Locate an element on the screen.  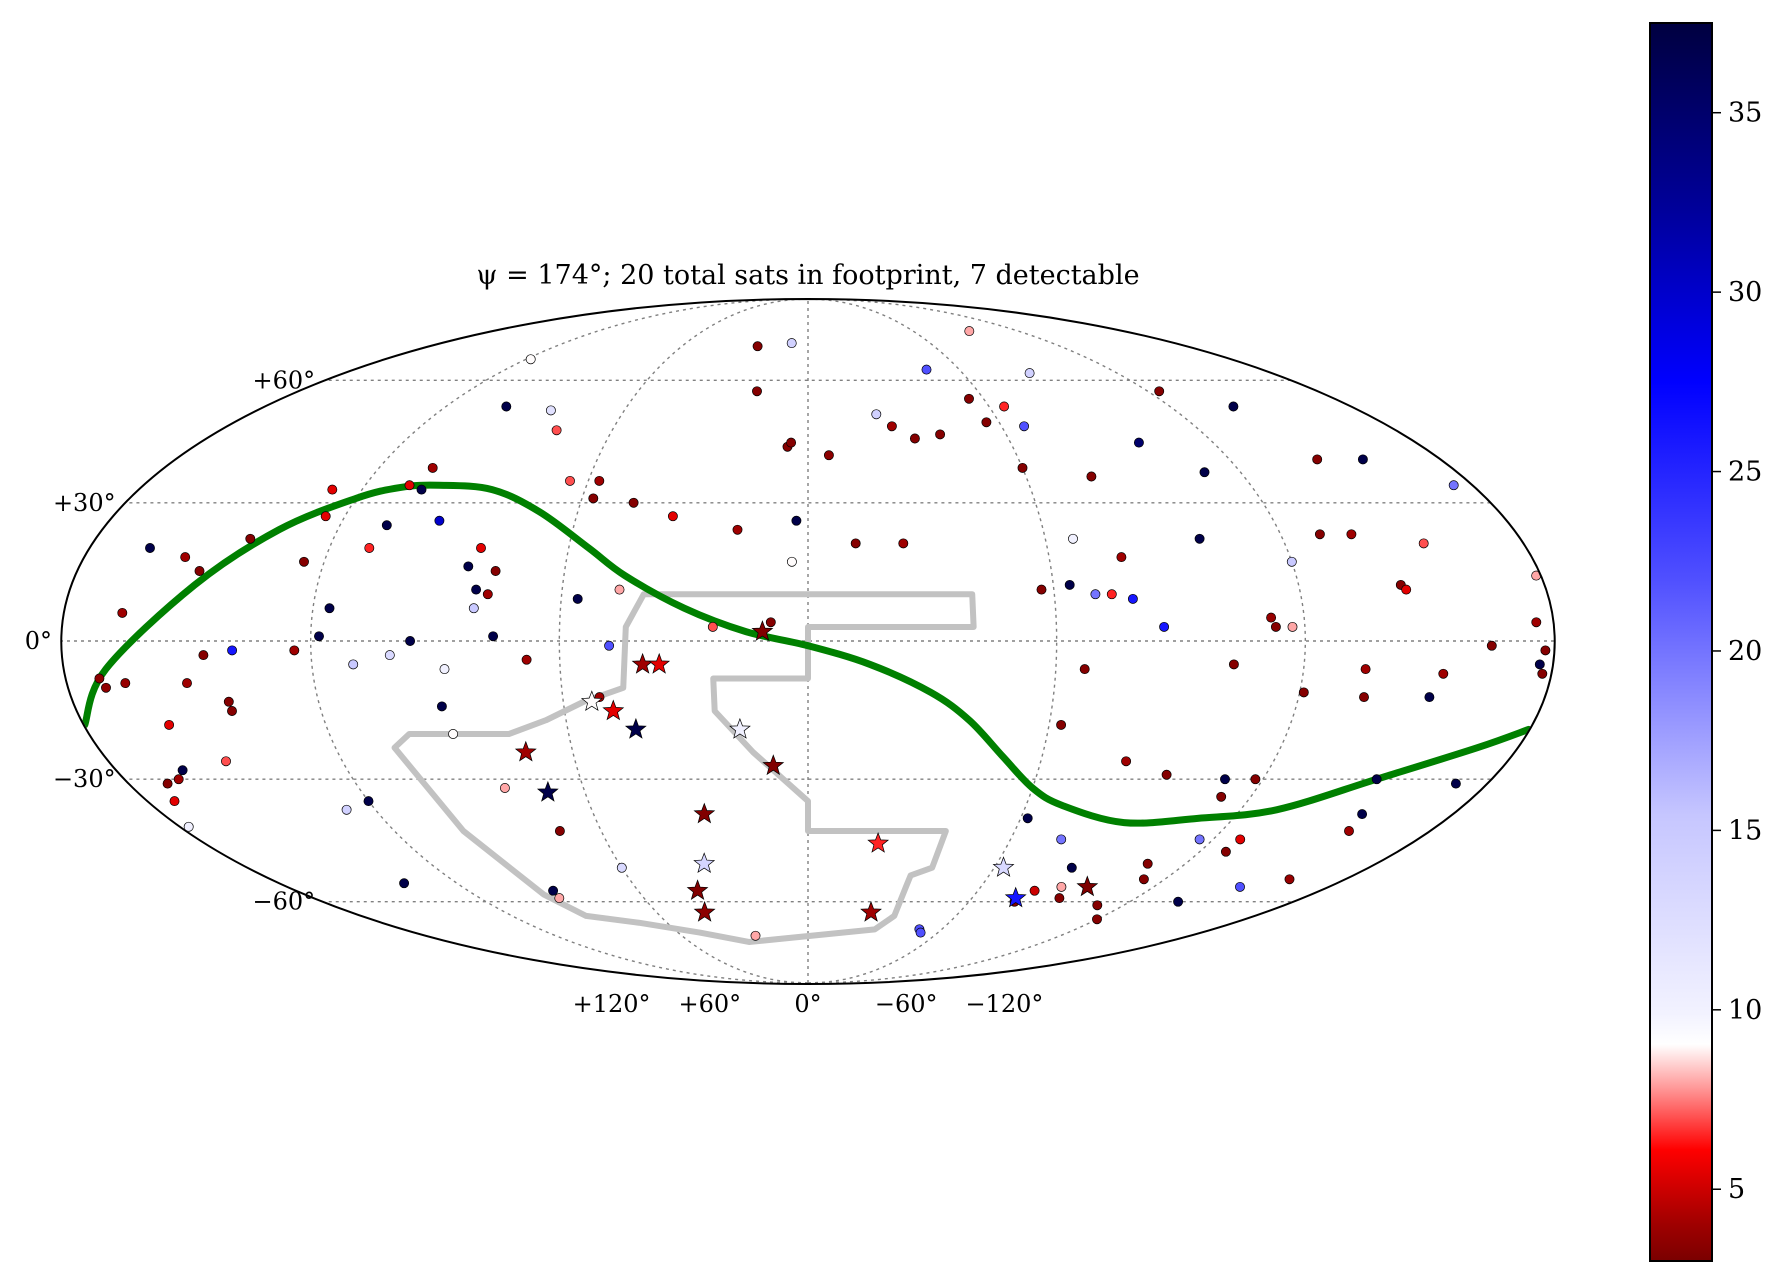
colorbar-tick-label: 25 is located at coordinates (1745, 472).